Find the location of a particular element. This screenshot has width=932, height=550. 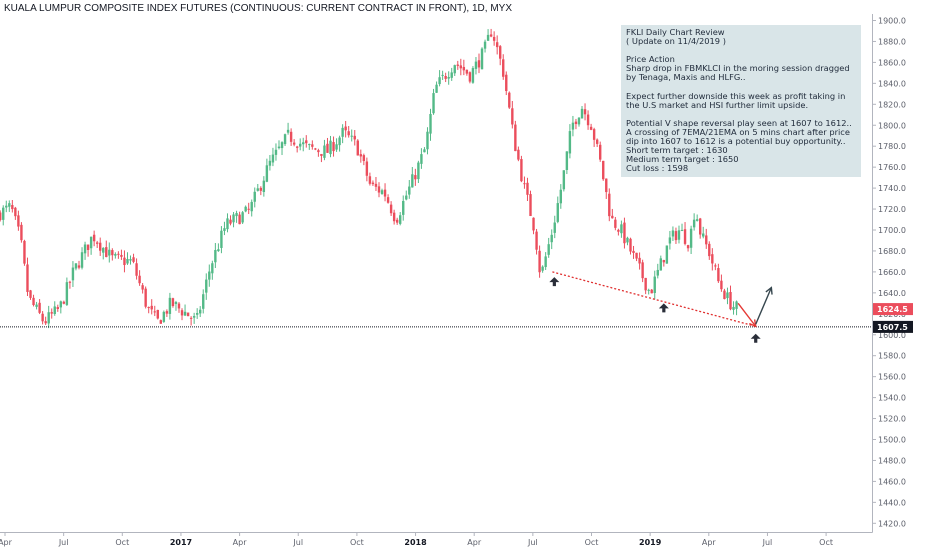

time-tick-label: Jul is located at coordinates (297, 542).